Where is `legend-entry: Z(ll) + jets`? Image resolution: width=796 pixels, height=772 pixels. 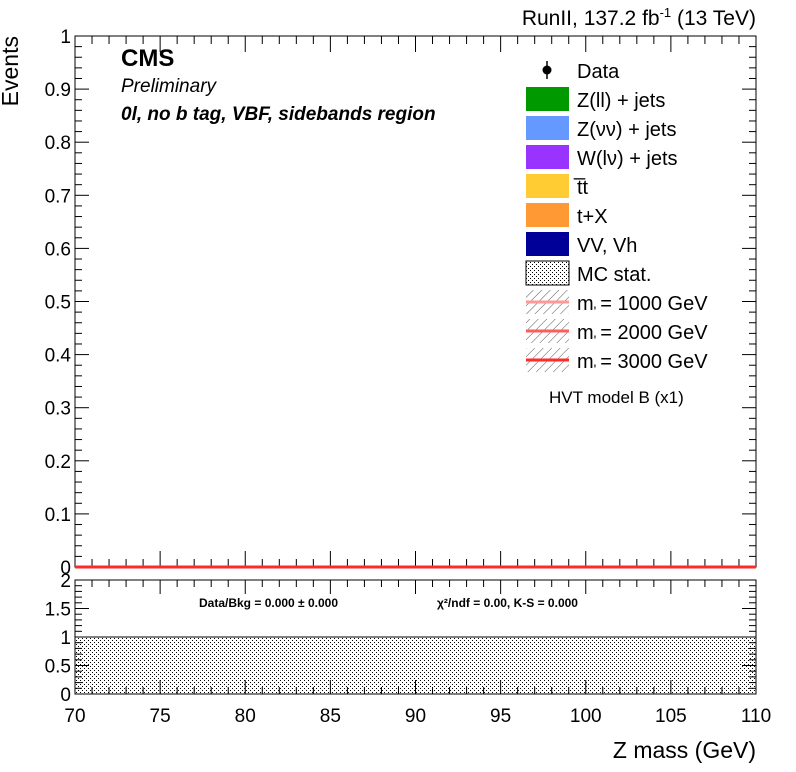 legend-entry: Z(ll) + jets is located at coordinates (595, 99).